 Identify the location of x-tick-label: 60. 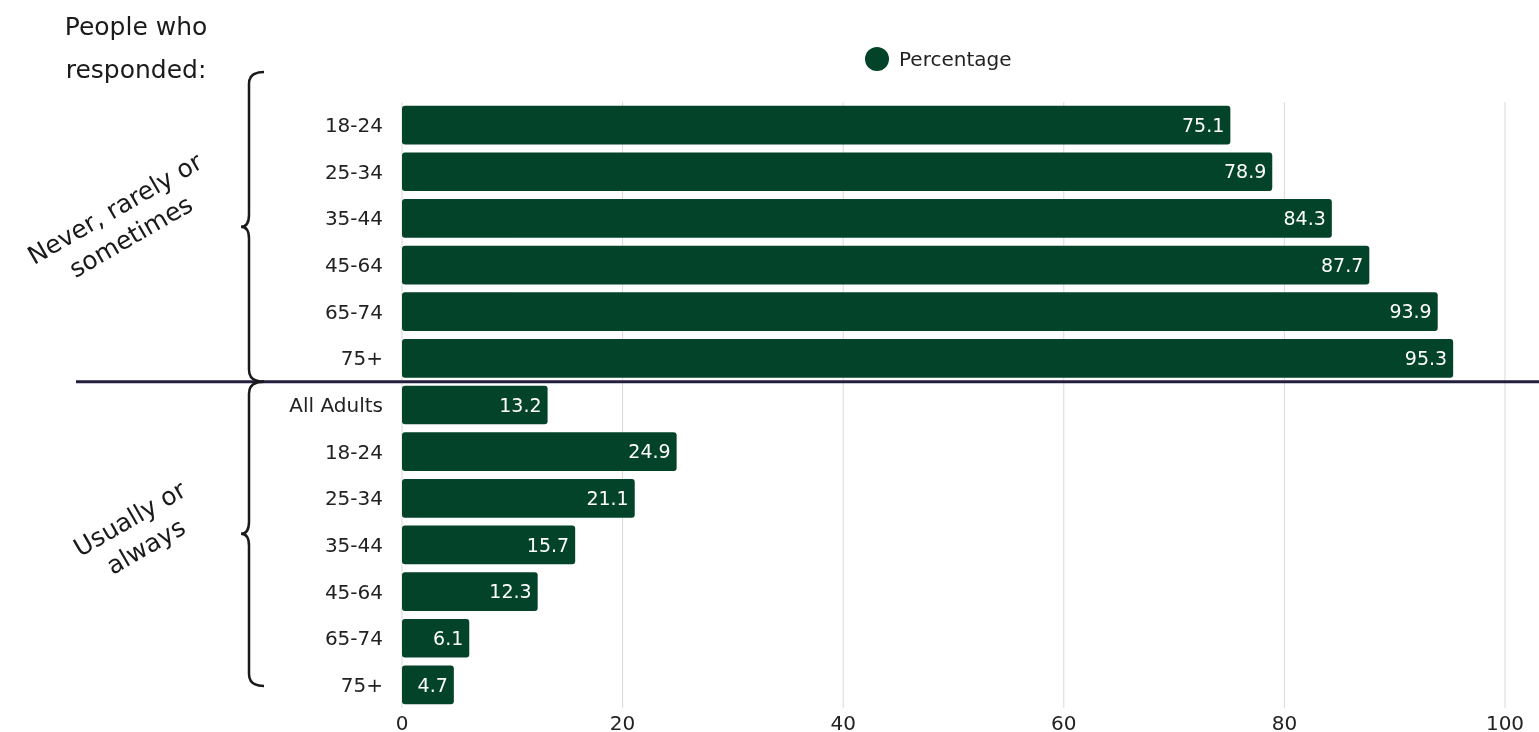
(1064, 721).